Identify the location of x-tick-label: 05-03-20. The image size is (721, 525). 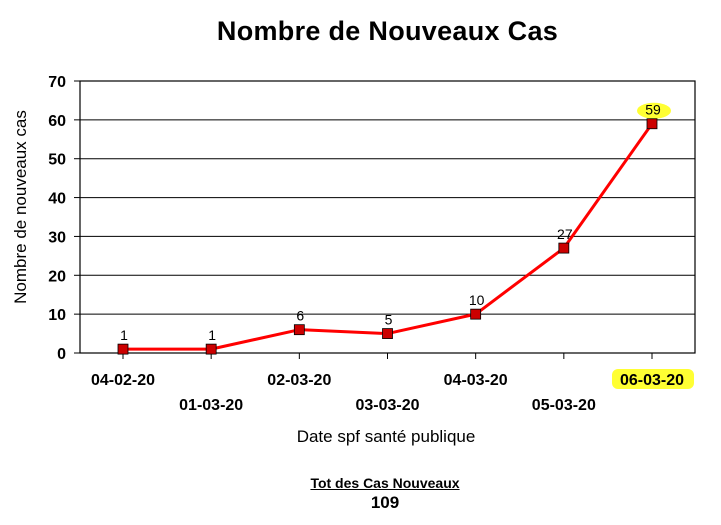
(564, 405).